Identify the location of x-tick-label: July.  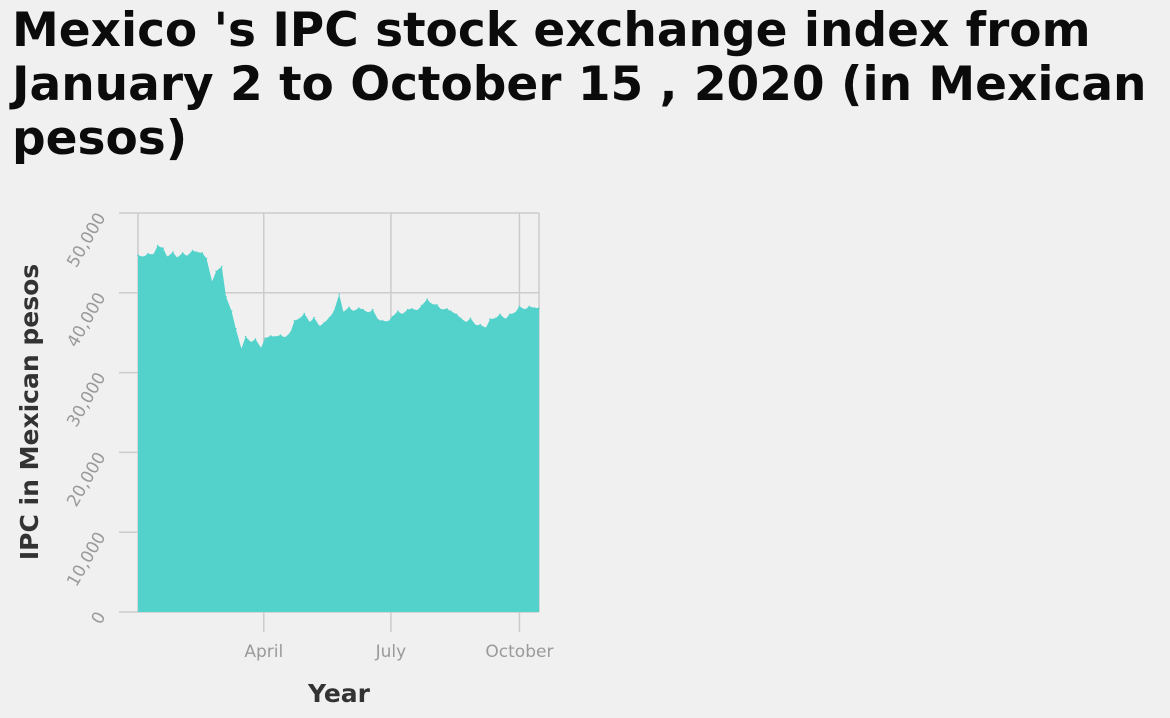
(391, 652).